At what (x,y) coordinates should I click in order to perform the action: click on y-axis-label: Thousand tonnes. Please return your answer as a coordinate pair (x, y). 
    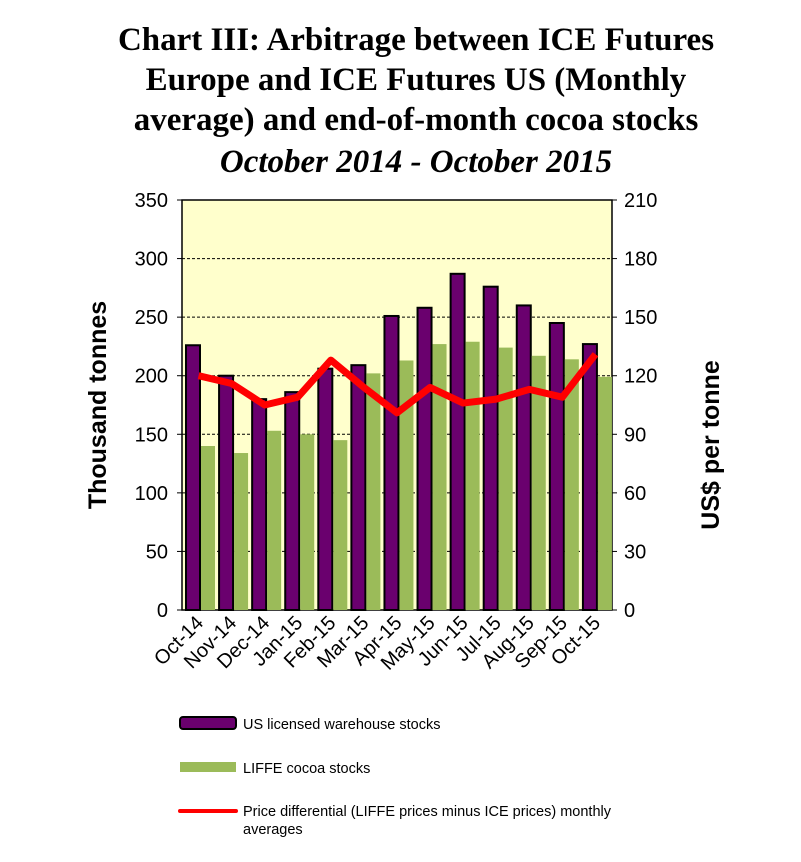
    Looking at the image, I should click on (98, 405).